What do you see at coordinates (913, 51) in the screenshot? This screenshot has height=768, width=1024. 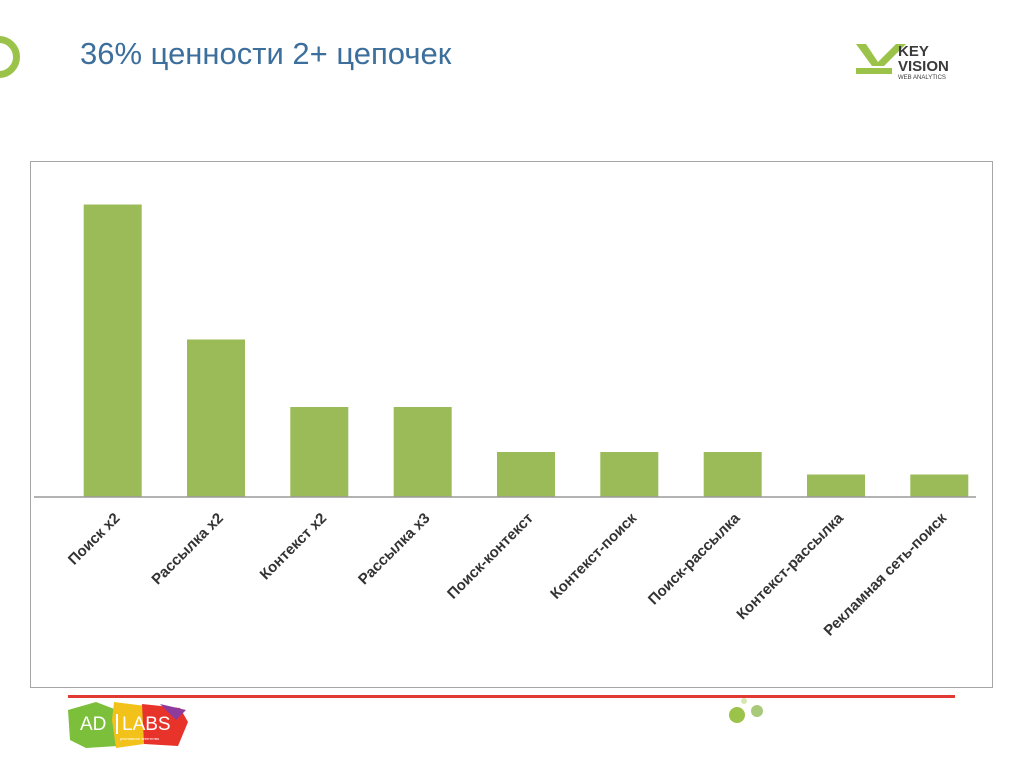 I see `keyvision-logo-line1: KEY` at bounding box center [913, 51].